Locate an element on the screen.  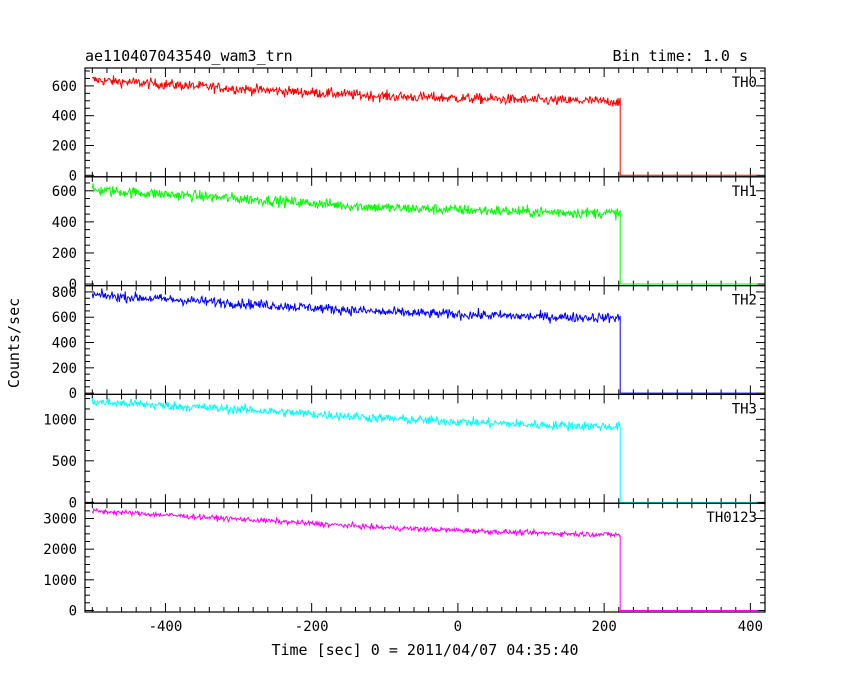
x-tick-label: 200 is located at coordinates (603, 627).